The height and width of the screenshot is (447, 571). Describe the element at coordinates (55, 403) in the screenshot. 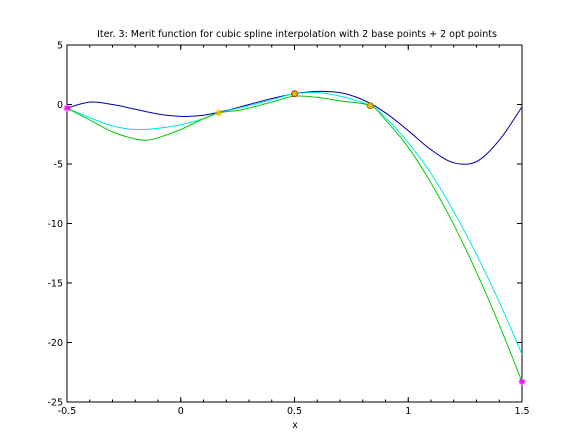

I see `y-tick-label: -25` at that location.